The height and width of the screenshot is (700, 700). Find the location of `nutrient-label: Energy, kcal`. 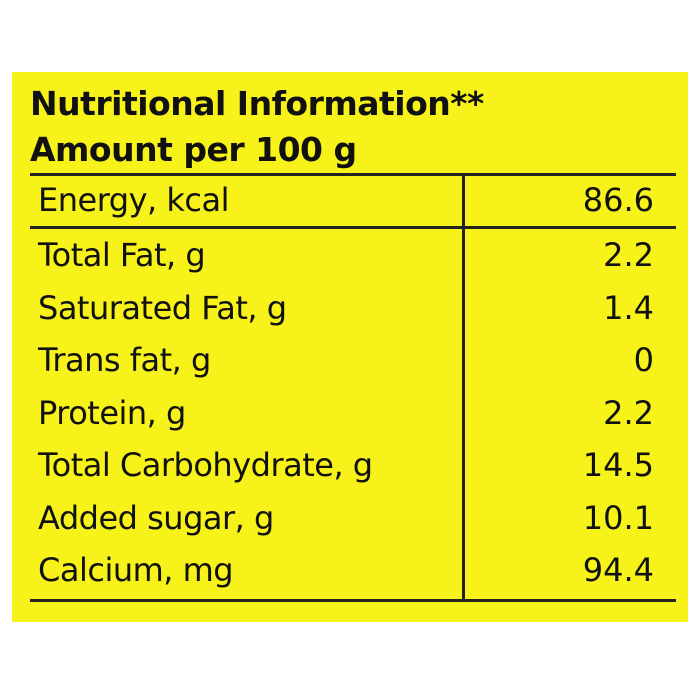

nutrient-label: Energy, kcal is located at coordinates (134, 200).